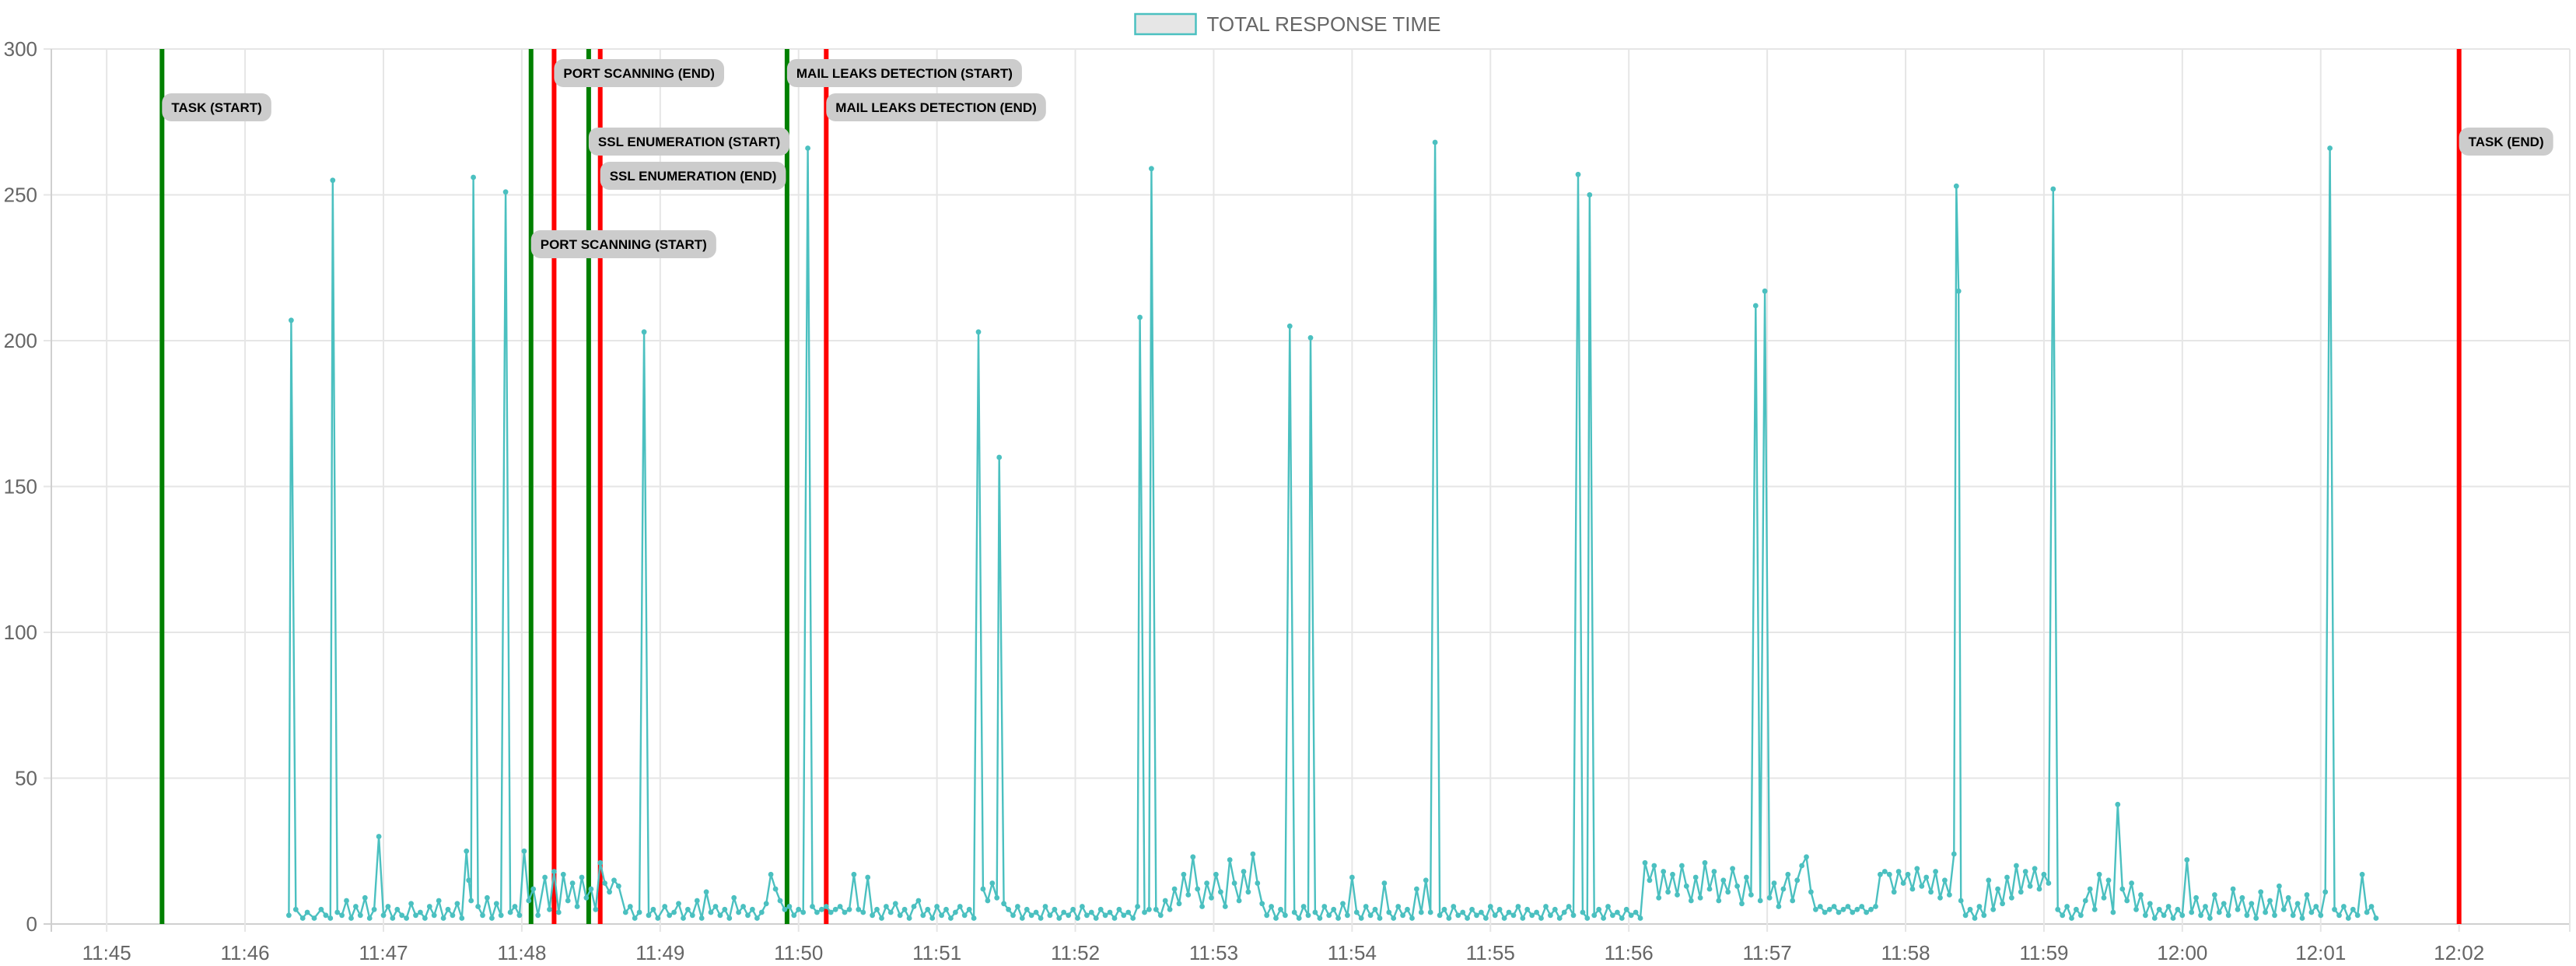 The height and width of the screenshot is (966, 2576). Describe the element at coordinates (246, 953) in the screenshot. I see `x-tick-label: 11:46` at that location.